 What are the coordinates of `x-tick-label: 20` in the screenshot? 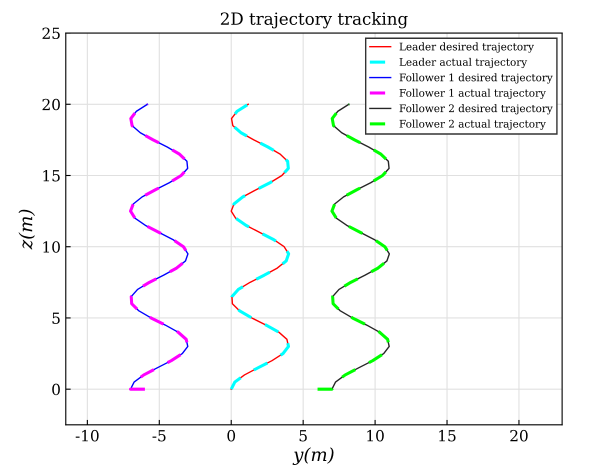 It's located at (519, 436).